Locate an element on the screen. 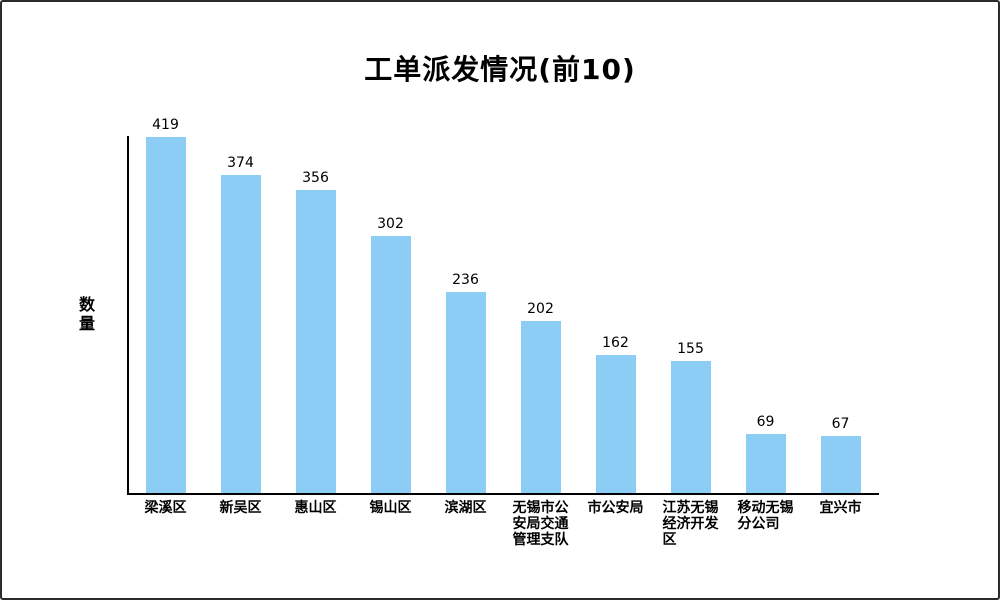 The width and height of the screenshot is (1000, 600). bar-value-label: 69 is located at coordinates (765, 422).